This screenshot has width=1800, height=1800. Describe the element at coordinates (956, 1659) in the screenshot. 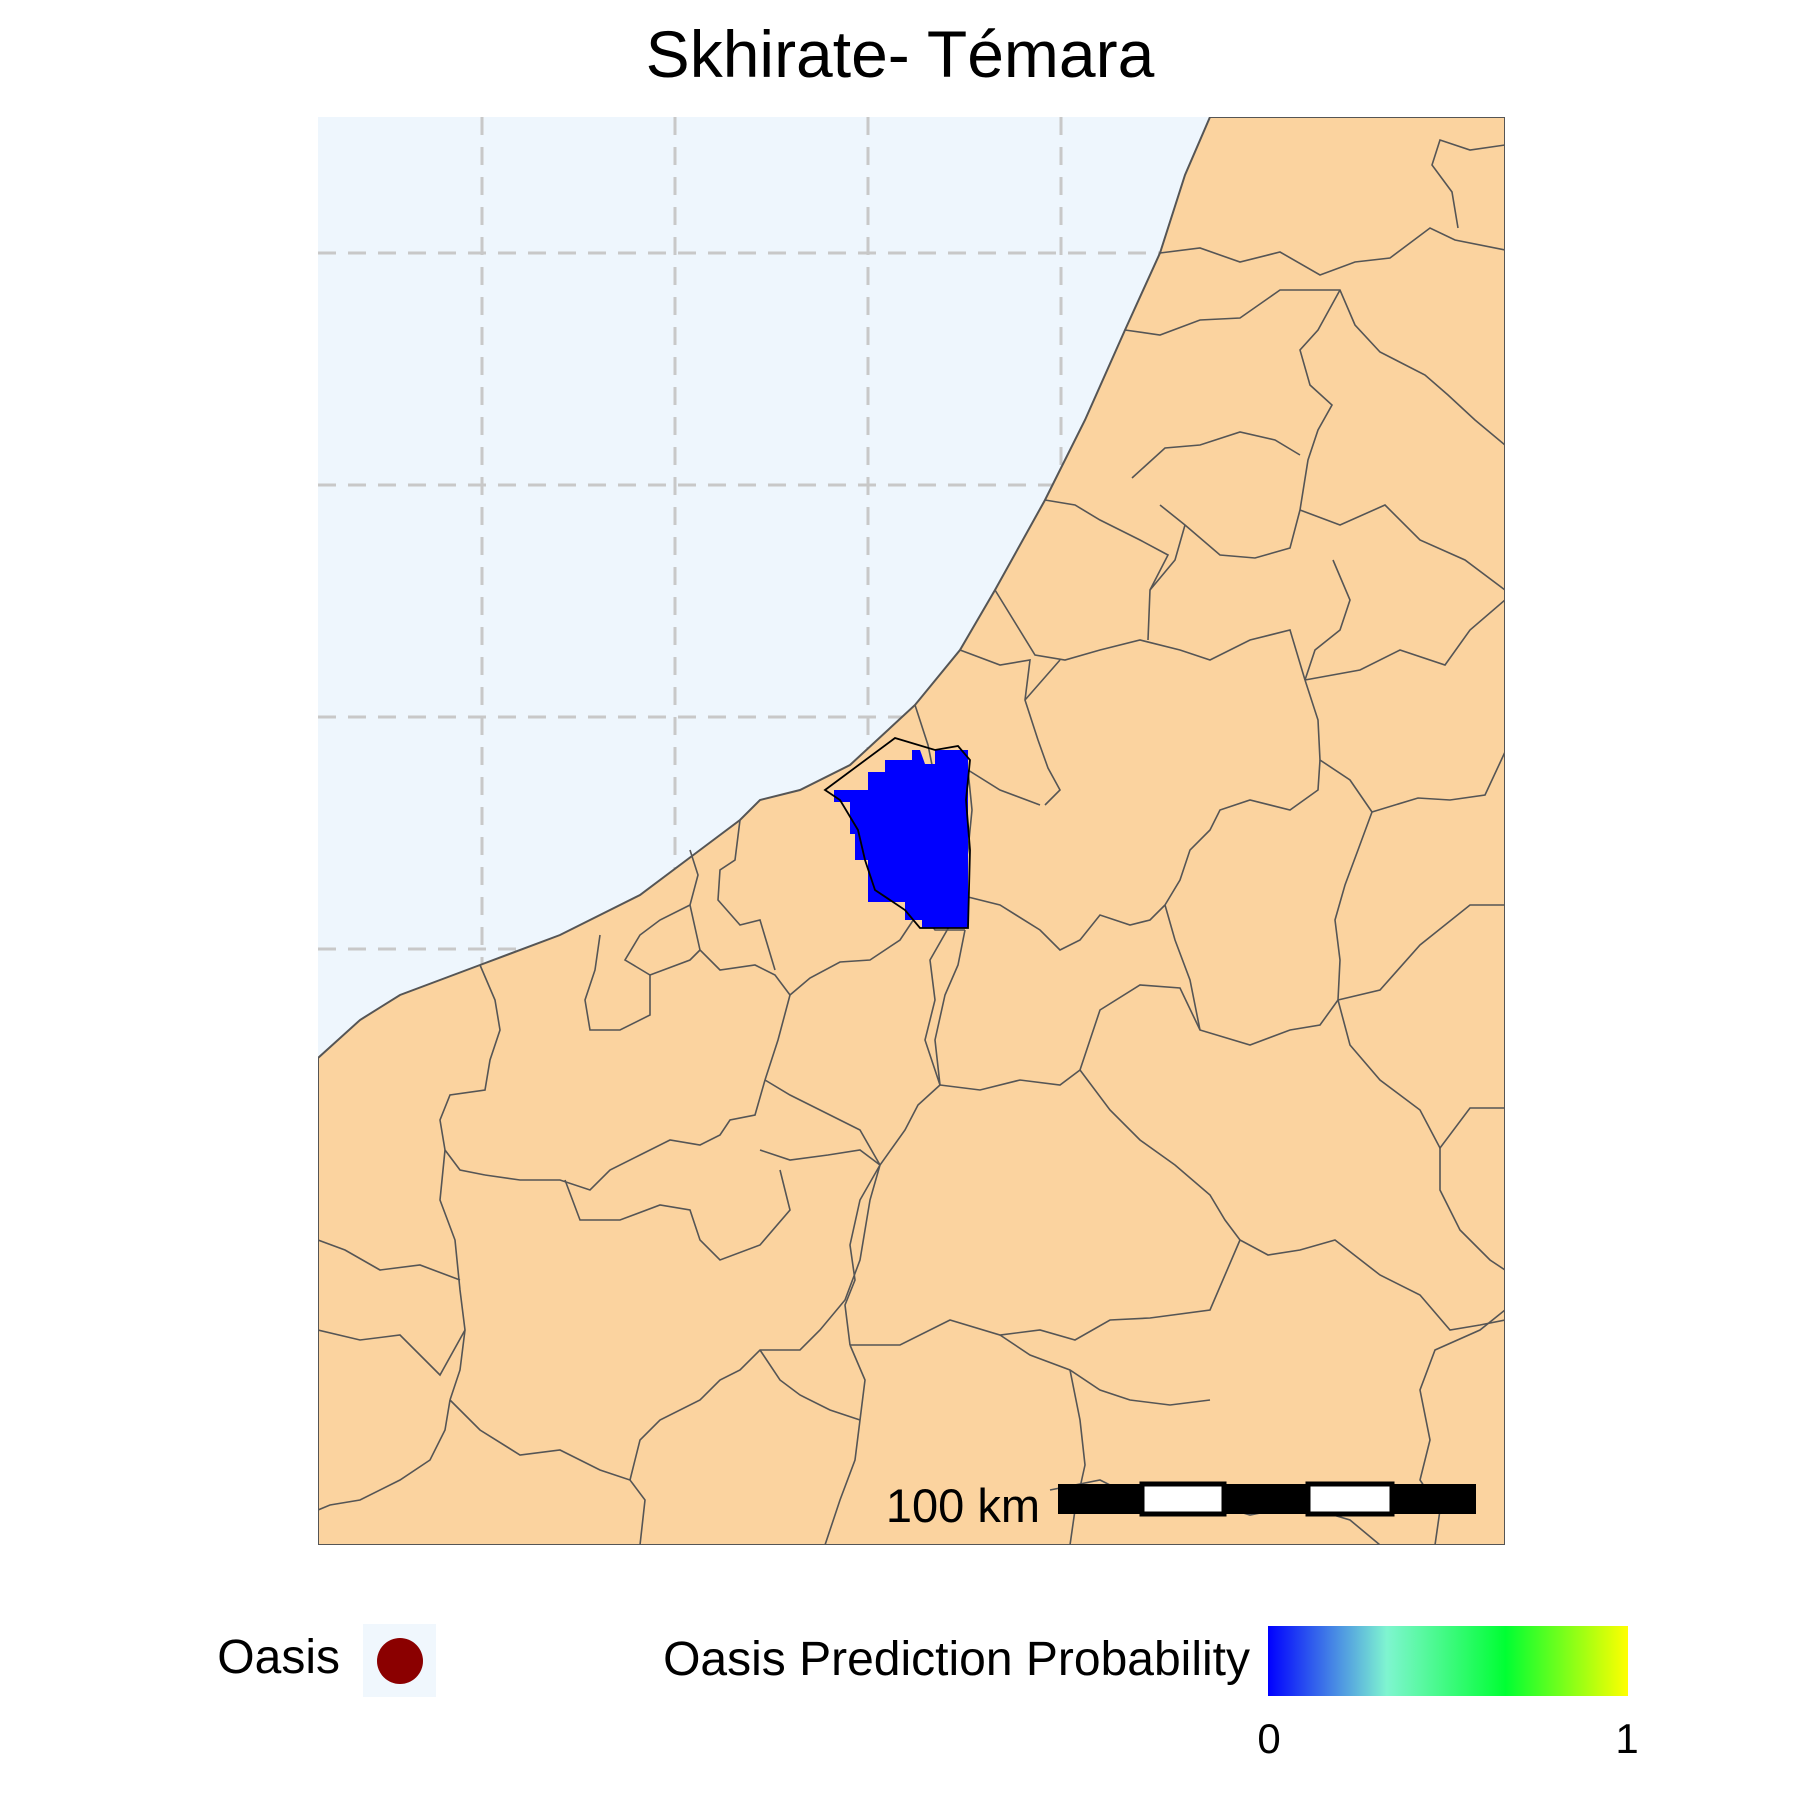

I see `legend-probability-label: Oasis Prediction Probability` at that location.